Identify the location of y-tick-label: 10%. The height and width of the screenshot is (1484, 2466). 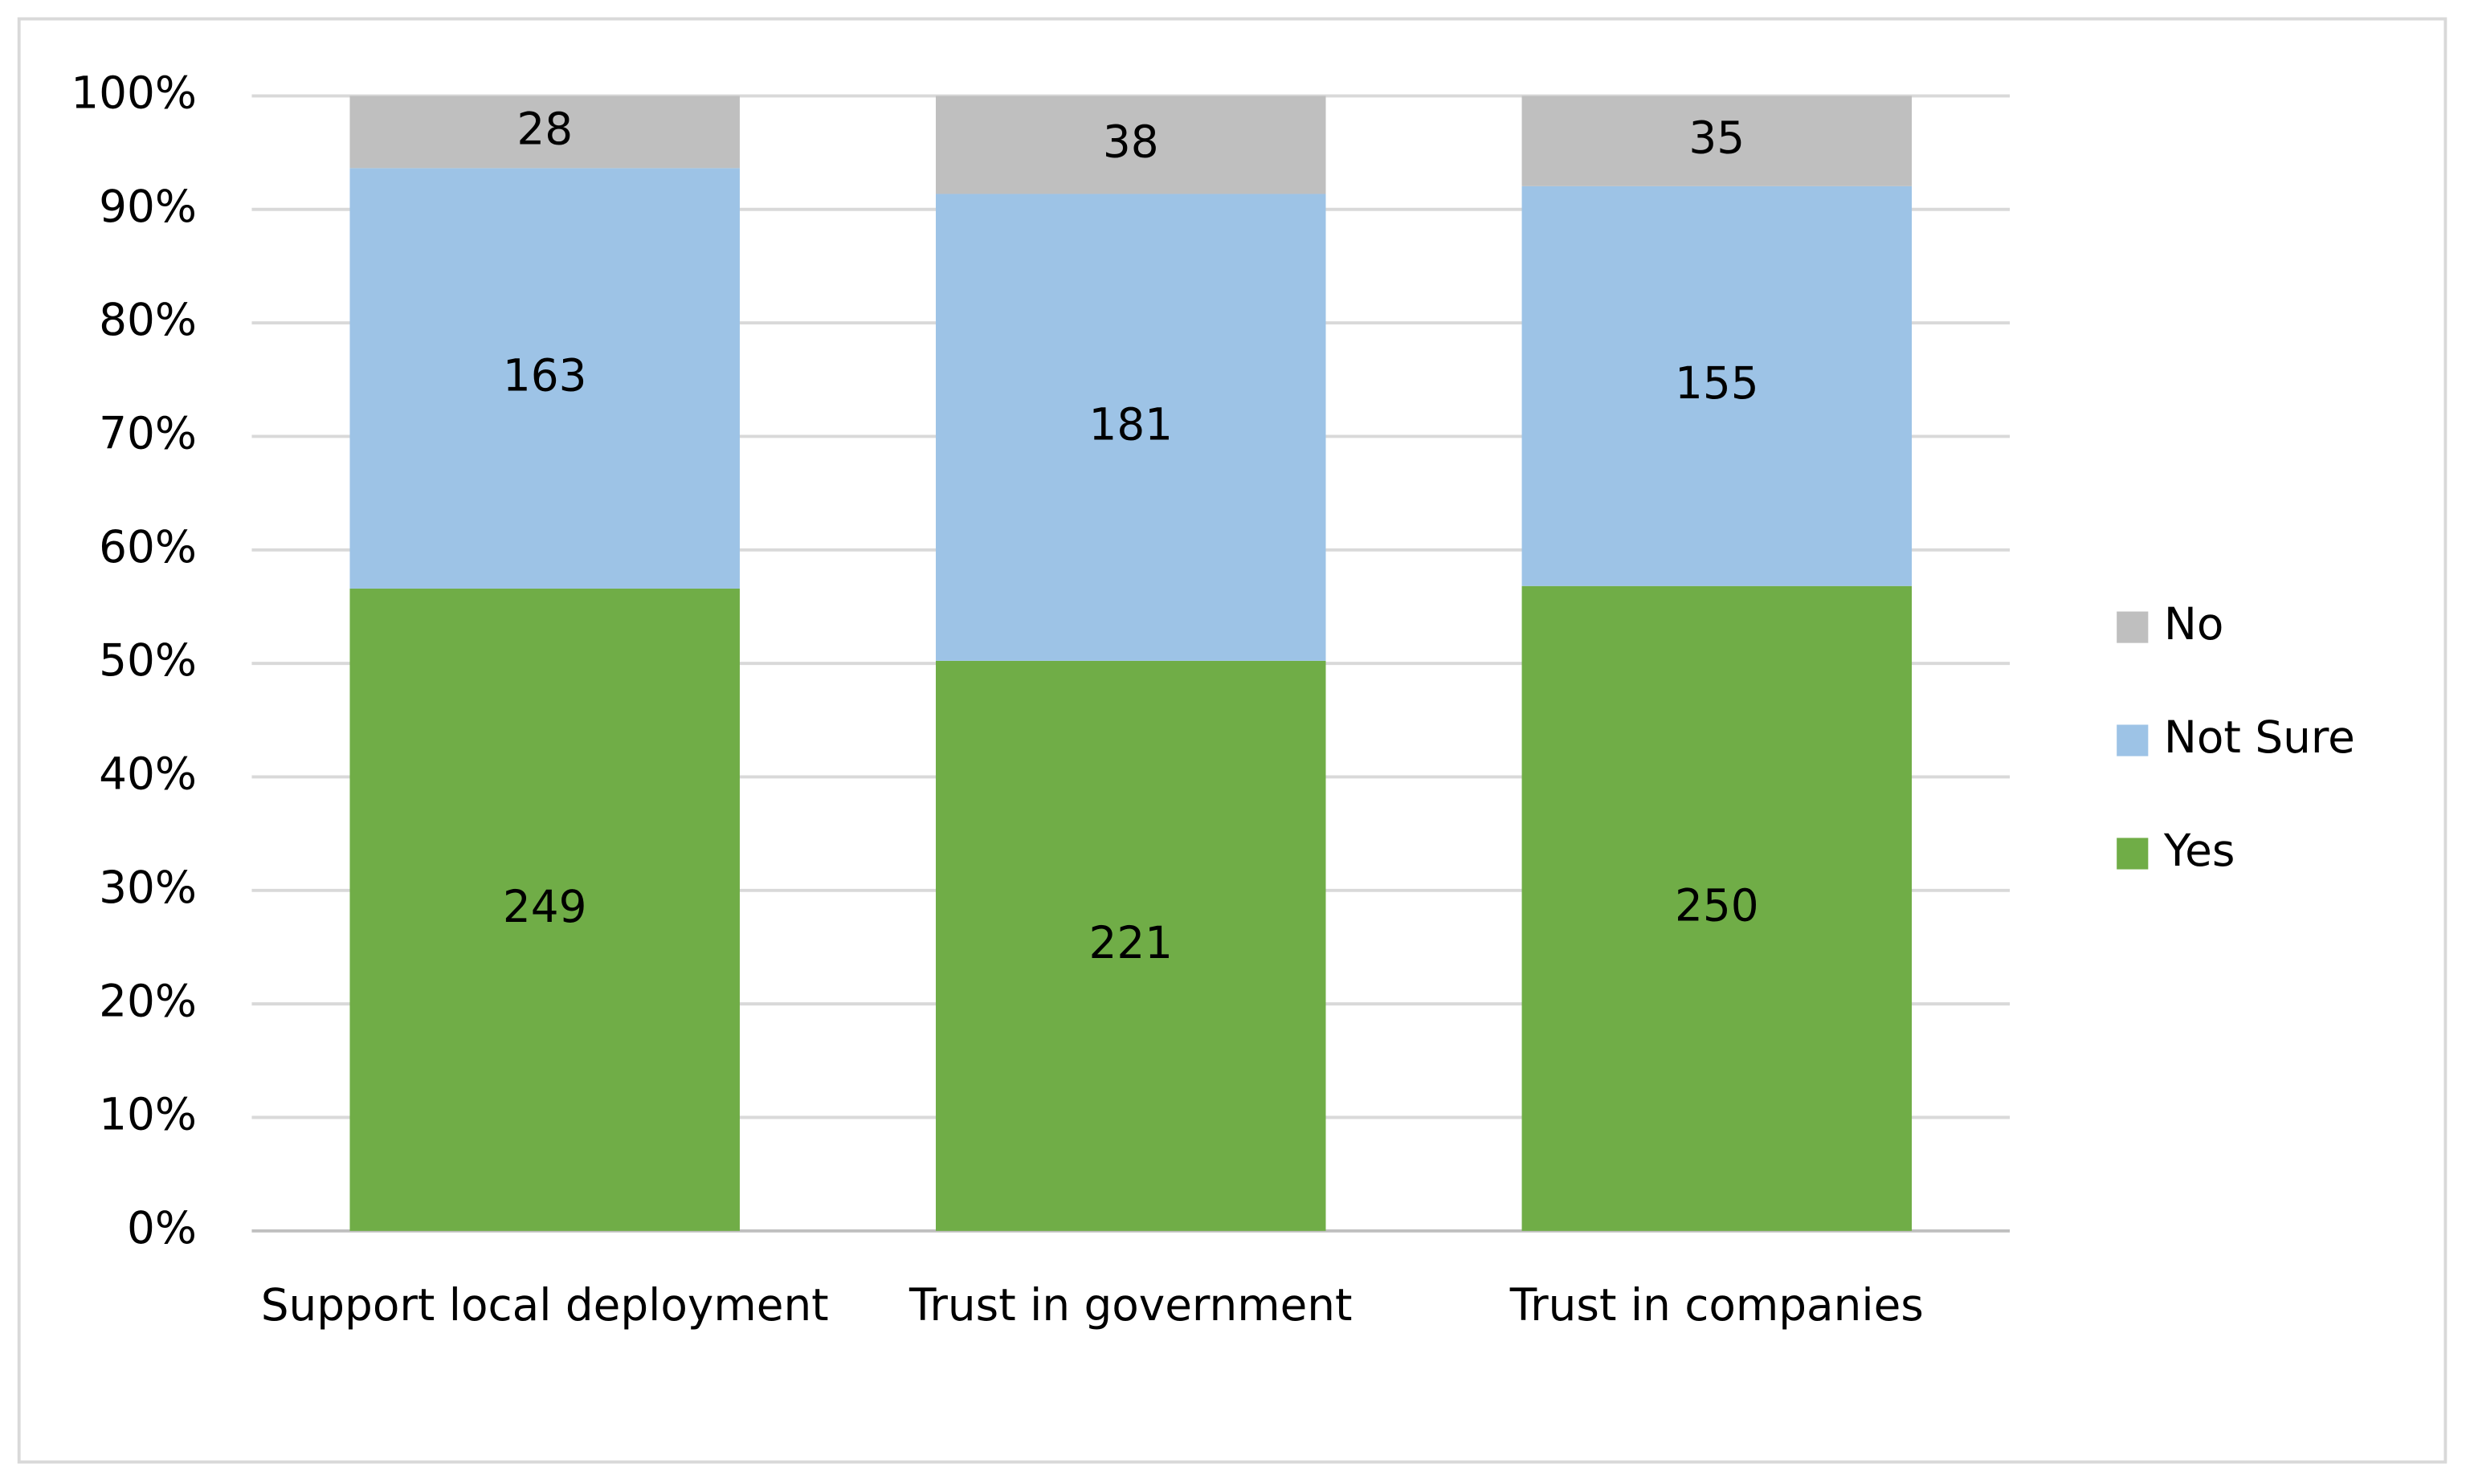
(148, 1114).